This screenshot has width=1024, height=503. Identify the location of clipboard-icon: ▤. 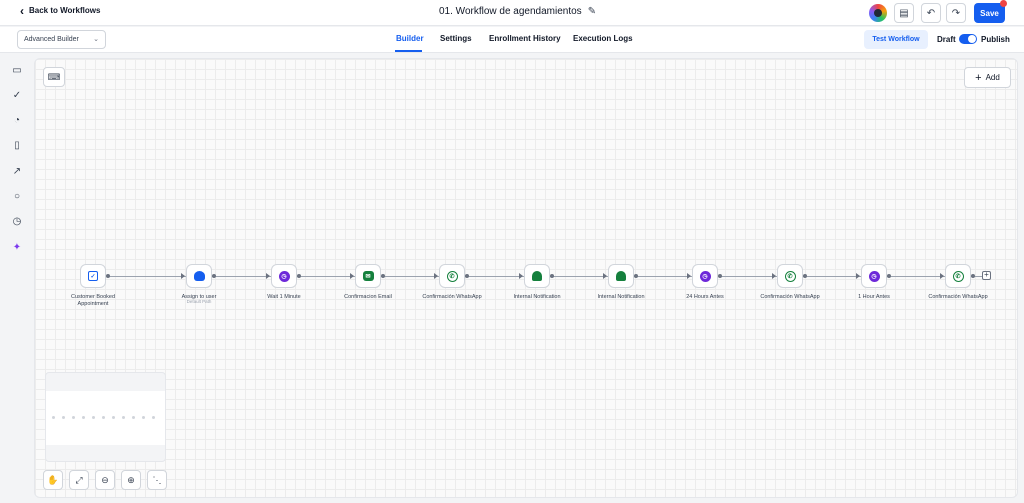
(904, 13).